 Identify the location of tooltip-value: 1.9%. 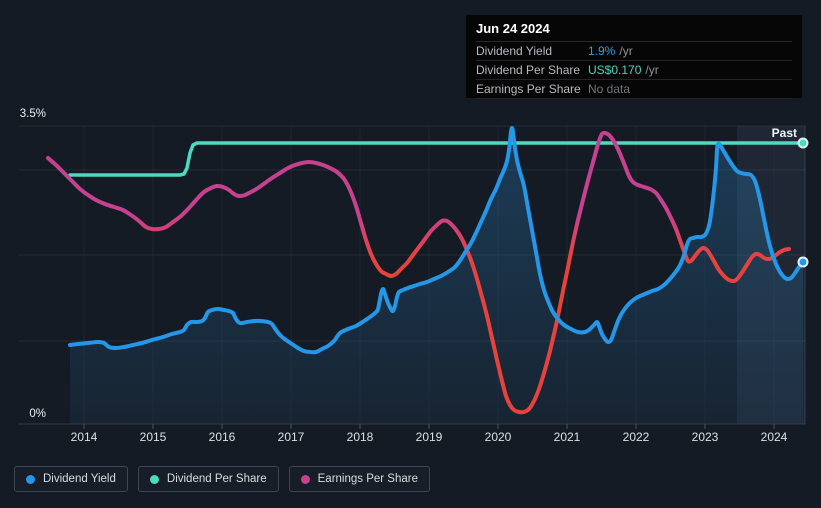
(602, 51).